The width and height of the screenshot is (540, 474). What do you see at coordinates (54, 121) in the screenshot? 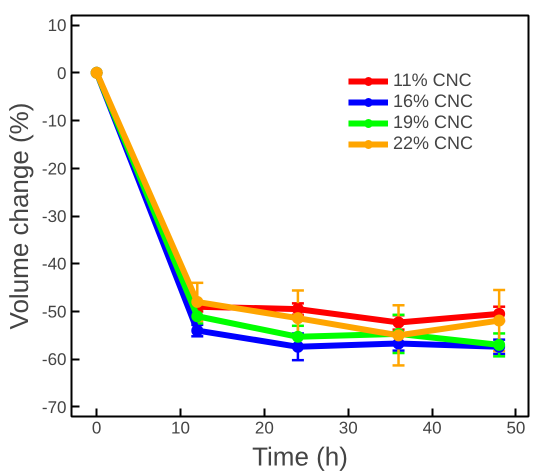
I see `y-tick-label: -10` at bounding box center [54, 121].